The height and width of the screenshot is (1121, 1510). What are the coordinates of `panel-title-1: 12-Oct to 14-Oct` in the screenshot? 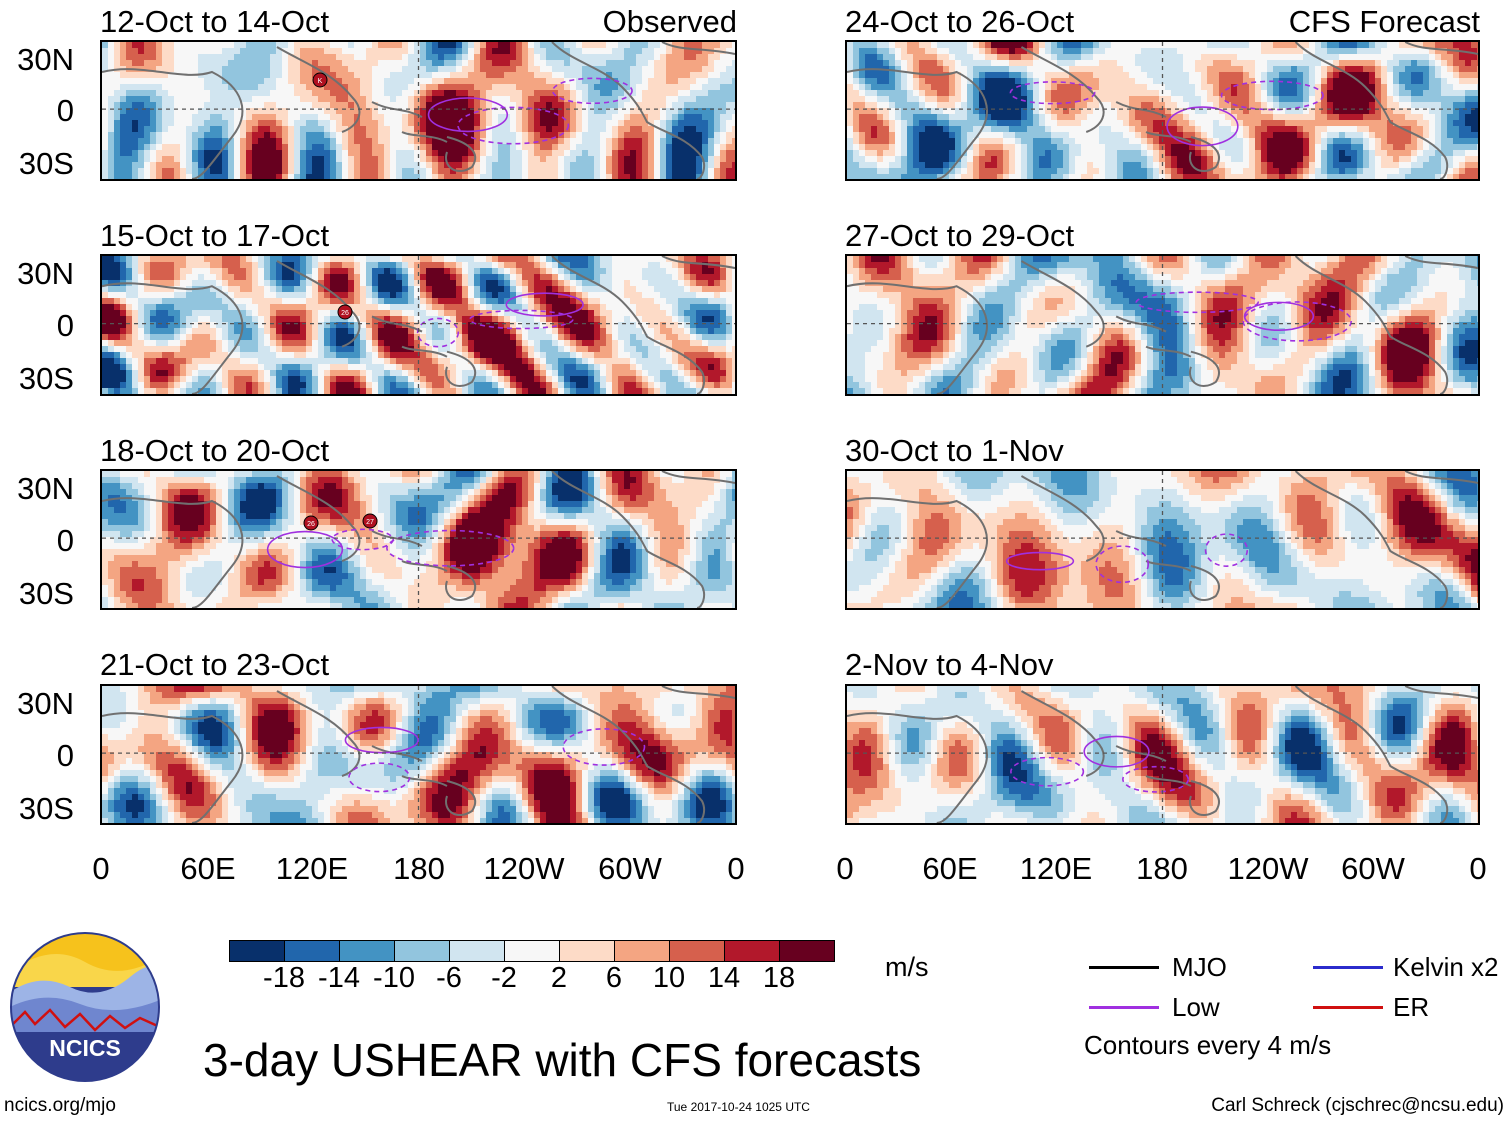 It's located at (215, 21).